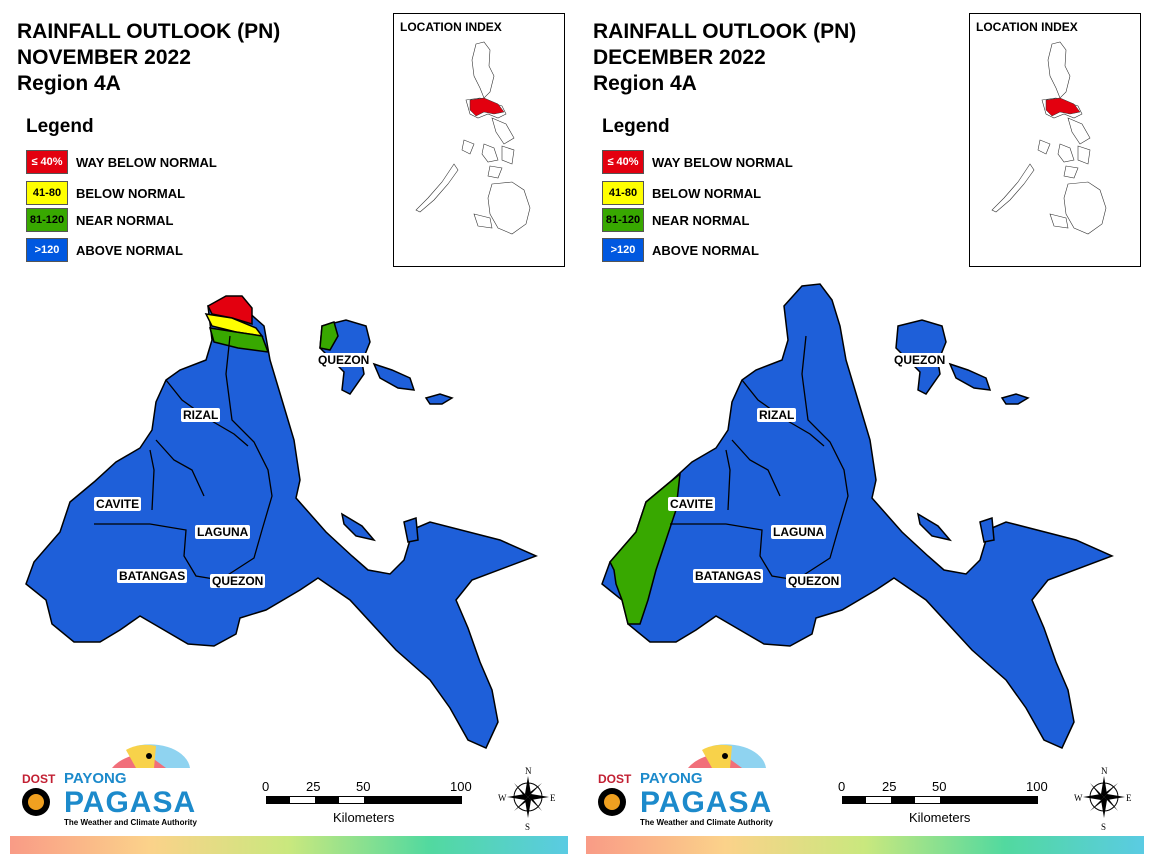 The image size is (1152, 864). I want to click on scale-bar: 0 25 50 100 Kilometers, so click(941, 806).